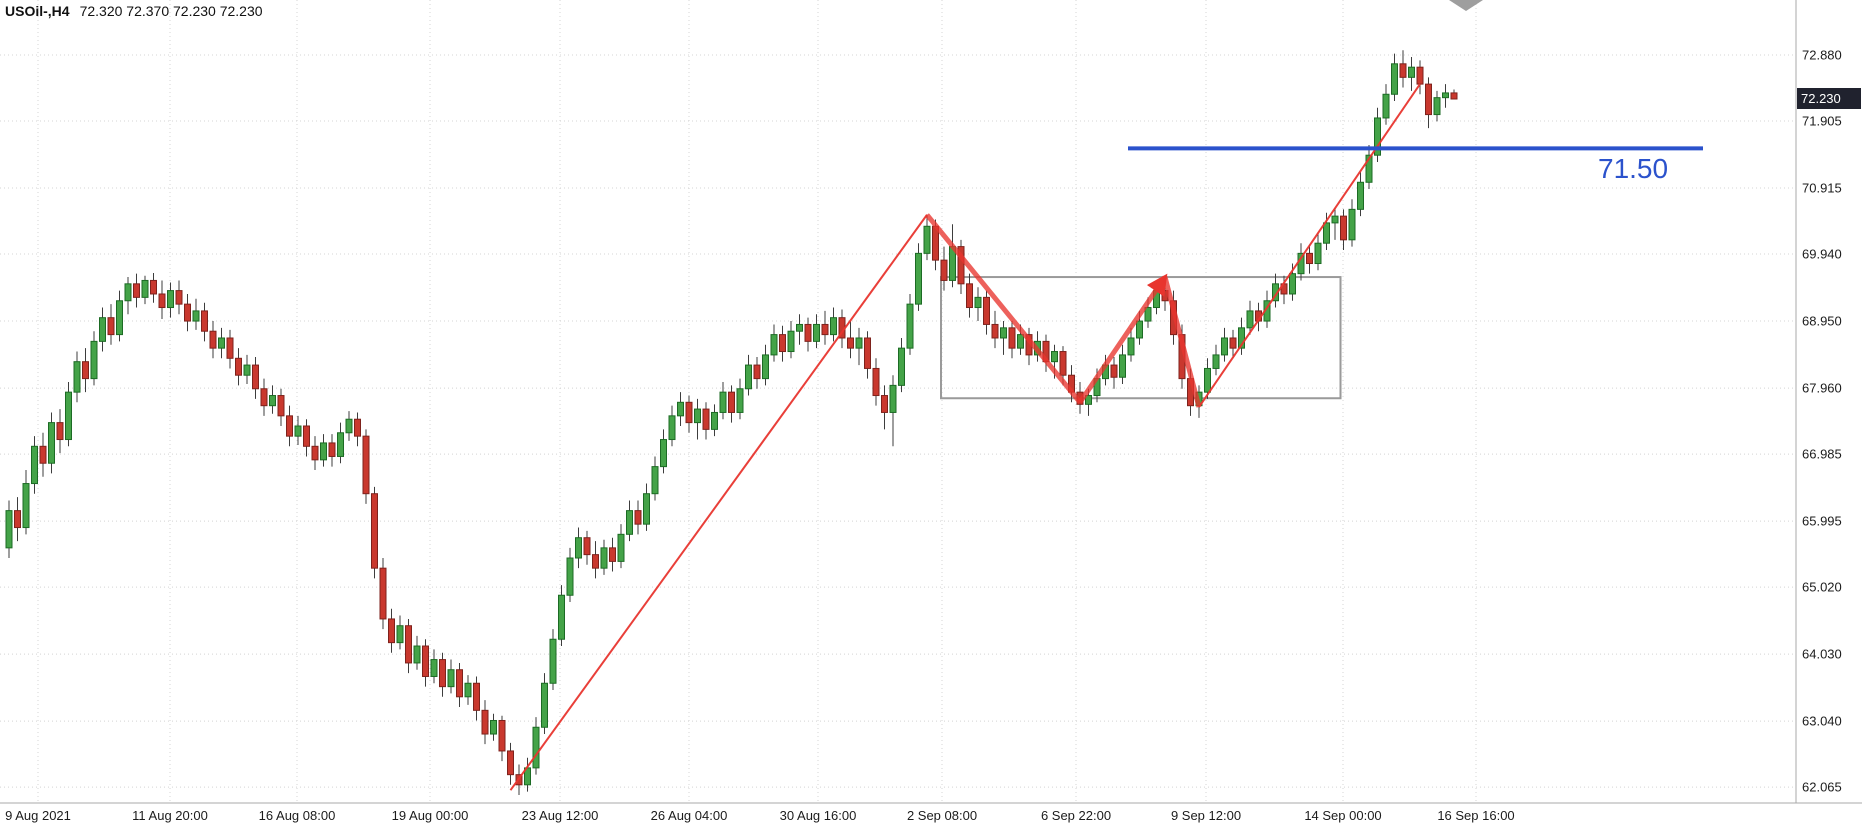 The width and height of the screenshot is (1862, 829). What do you see at coordinates (1342, 815) in the screenshot?
I see `time-axis-label: 14 Sep 00:00` at bounding box center [1342, 815].